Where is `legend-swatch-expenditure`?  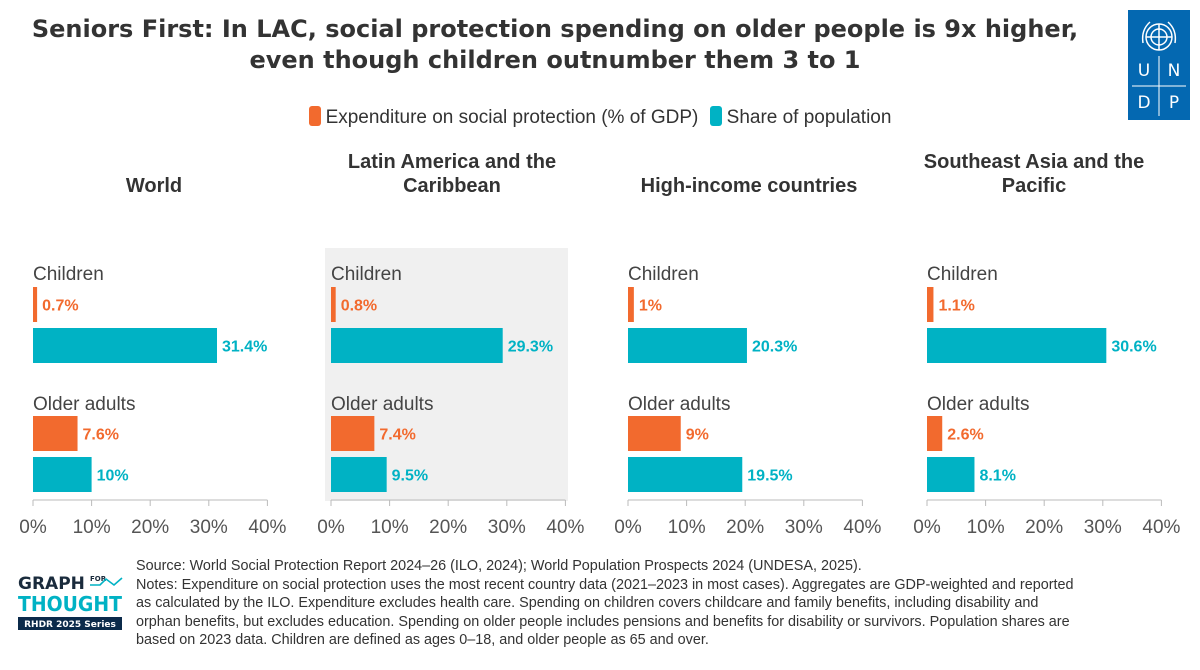 legend-swatch-expenditure is located at coordinates (314, 116).